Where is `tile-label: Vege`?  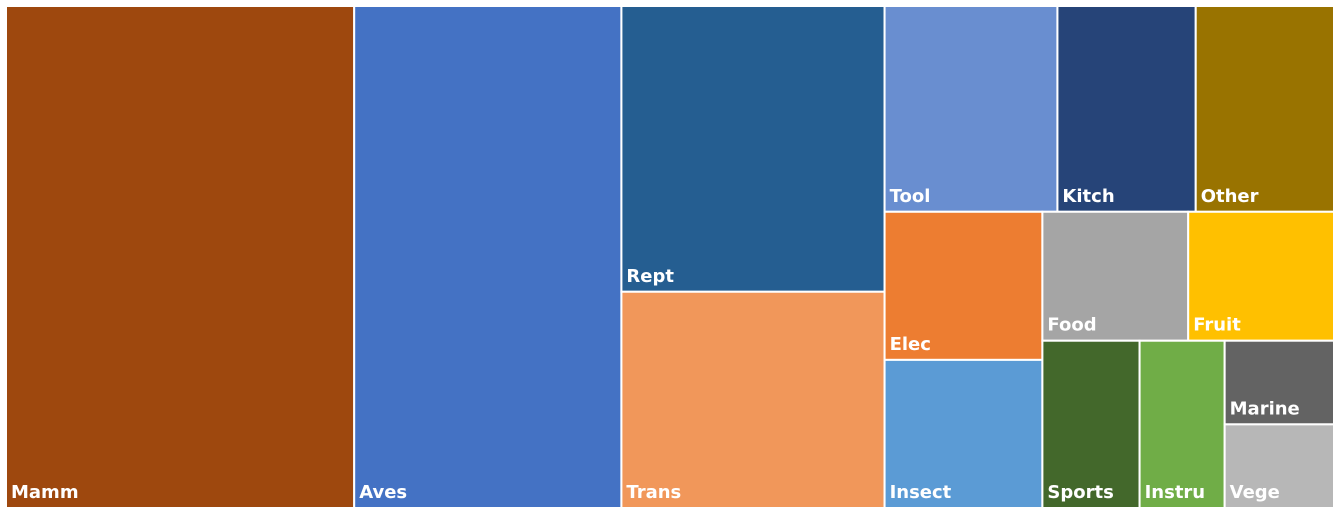 tile-label: Vege is located at coordinates (1255, 492).